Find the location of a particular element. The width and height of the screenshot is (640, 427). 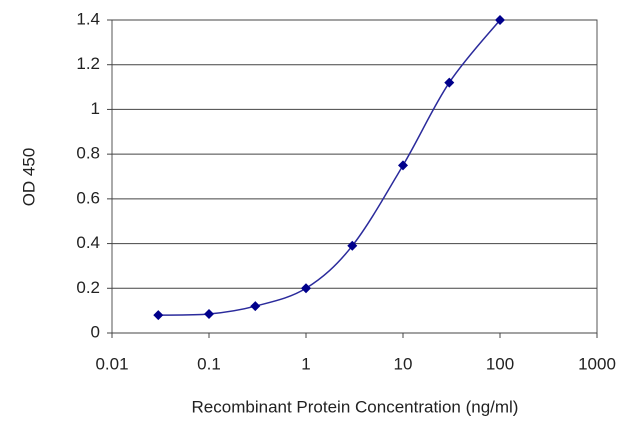

x-tick-label: 100 is located at coordinates (500, 363).